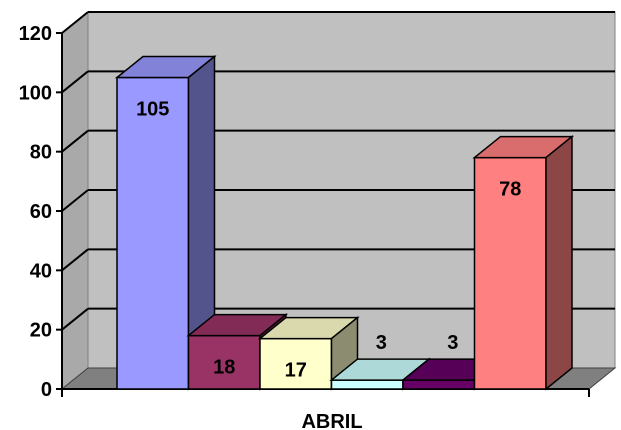  What do you see at coordinates (152, 110) in the screenshot?
I see `data-label: 105` at bounding box center [152, 110].